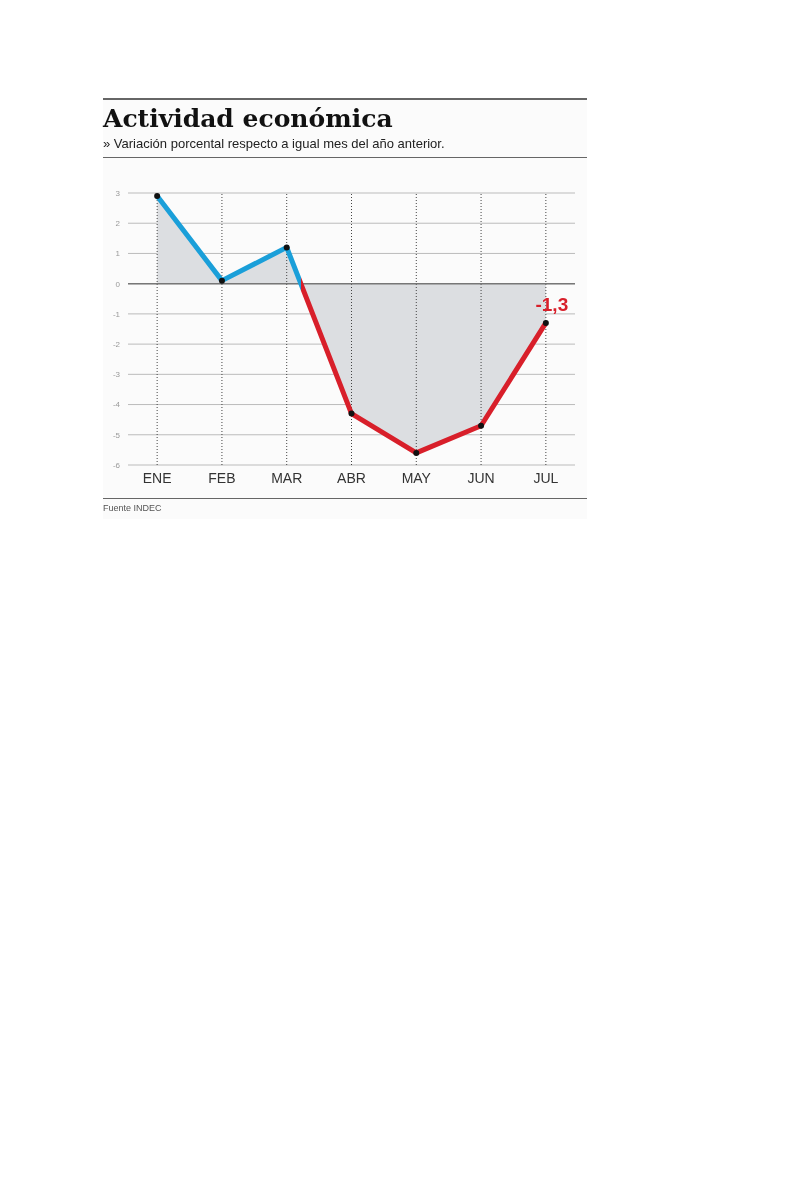 The height and width of the screenshot is (1200, 800). What do you see at coordinates (157, 477) in the screenshot?
I see `x-tick-label: ENE` at bounding box center [157, 477].